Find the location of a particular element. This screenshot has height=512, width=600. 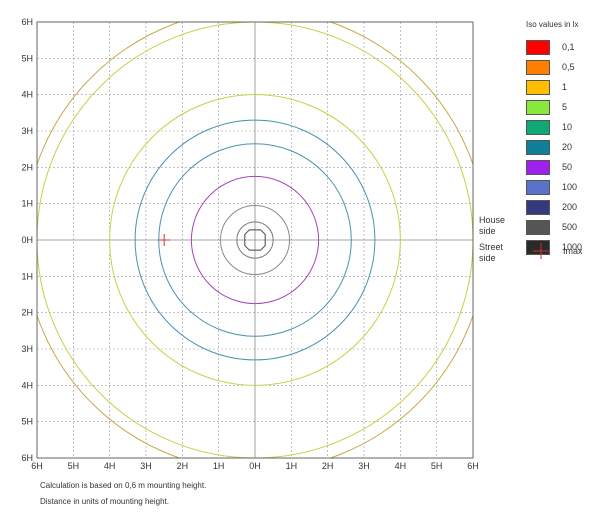

legend-item: 0,1 is located at coordinates (562, 47).